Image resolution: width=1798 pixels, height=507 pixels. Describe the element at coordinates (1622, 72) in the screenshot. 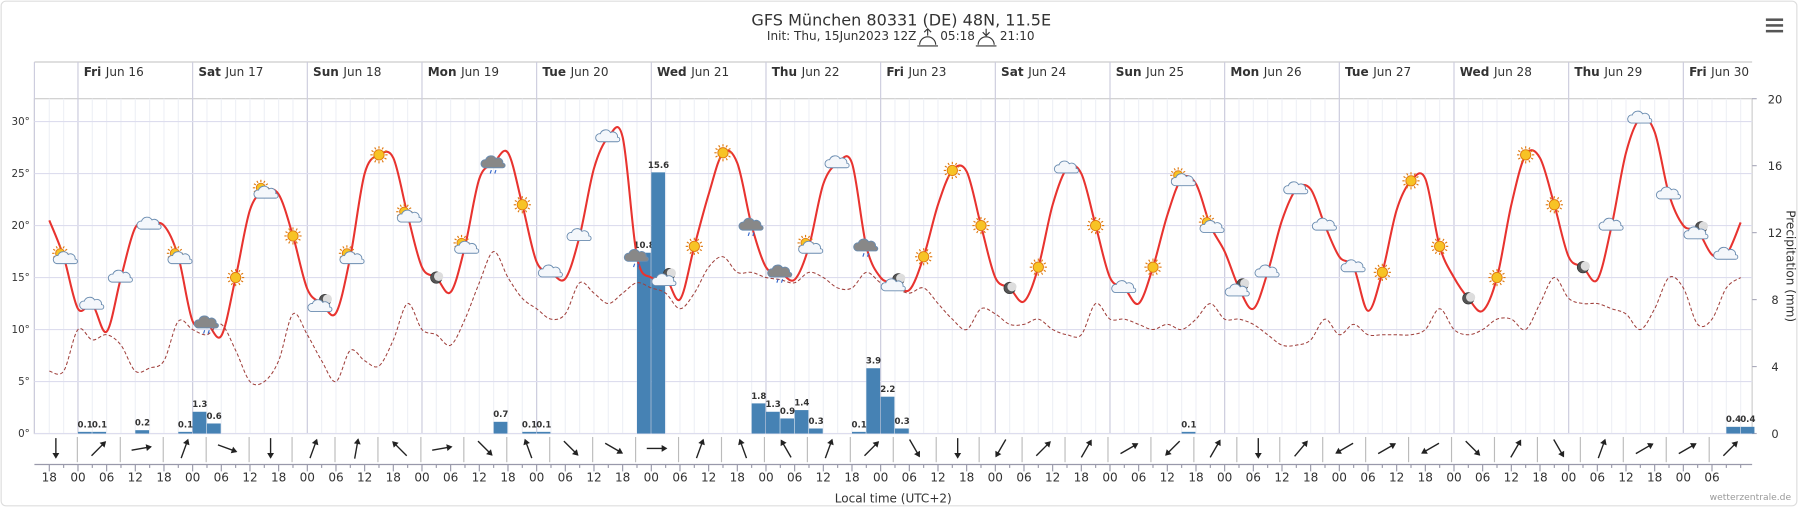

I see `date: Jun 29` at that location.